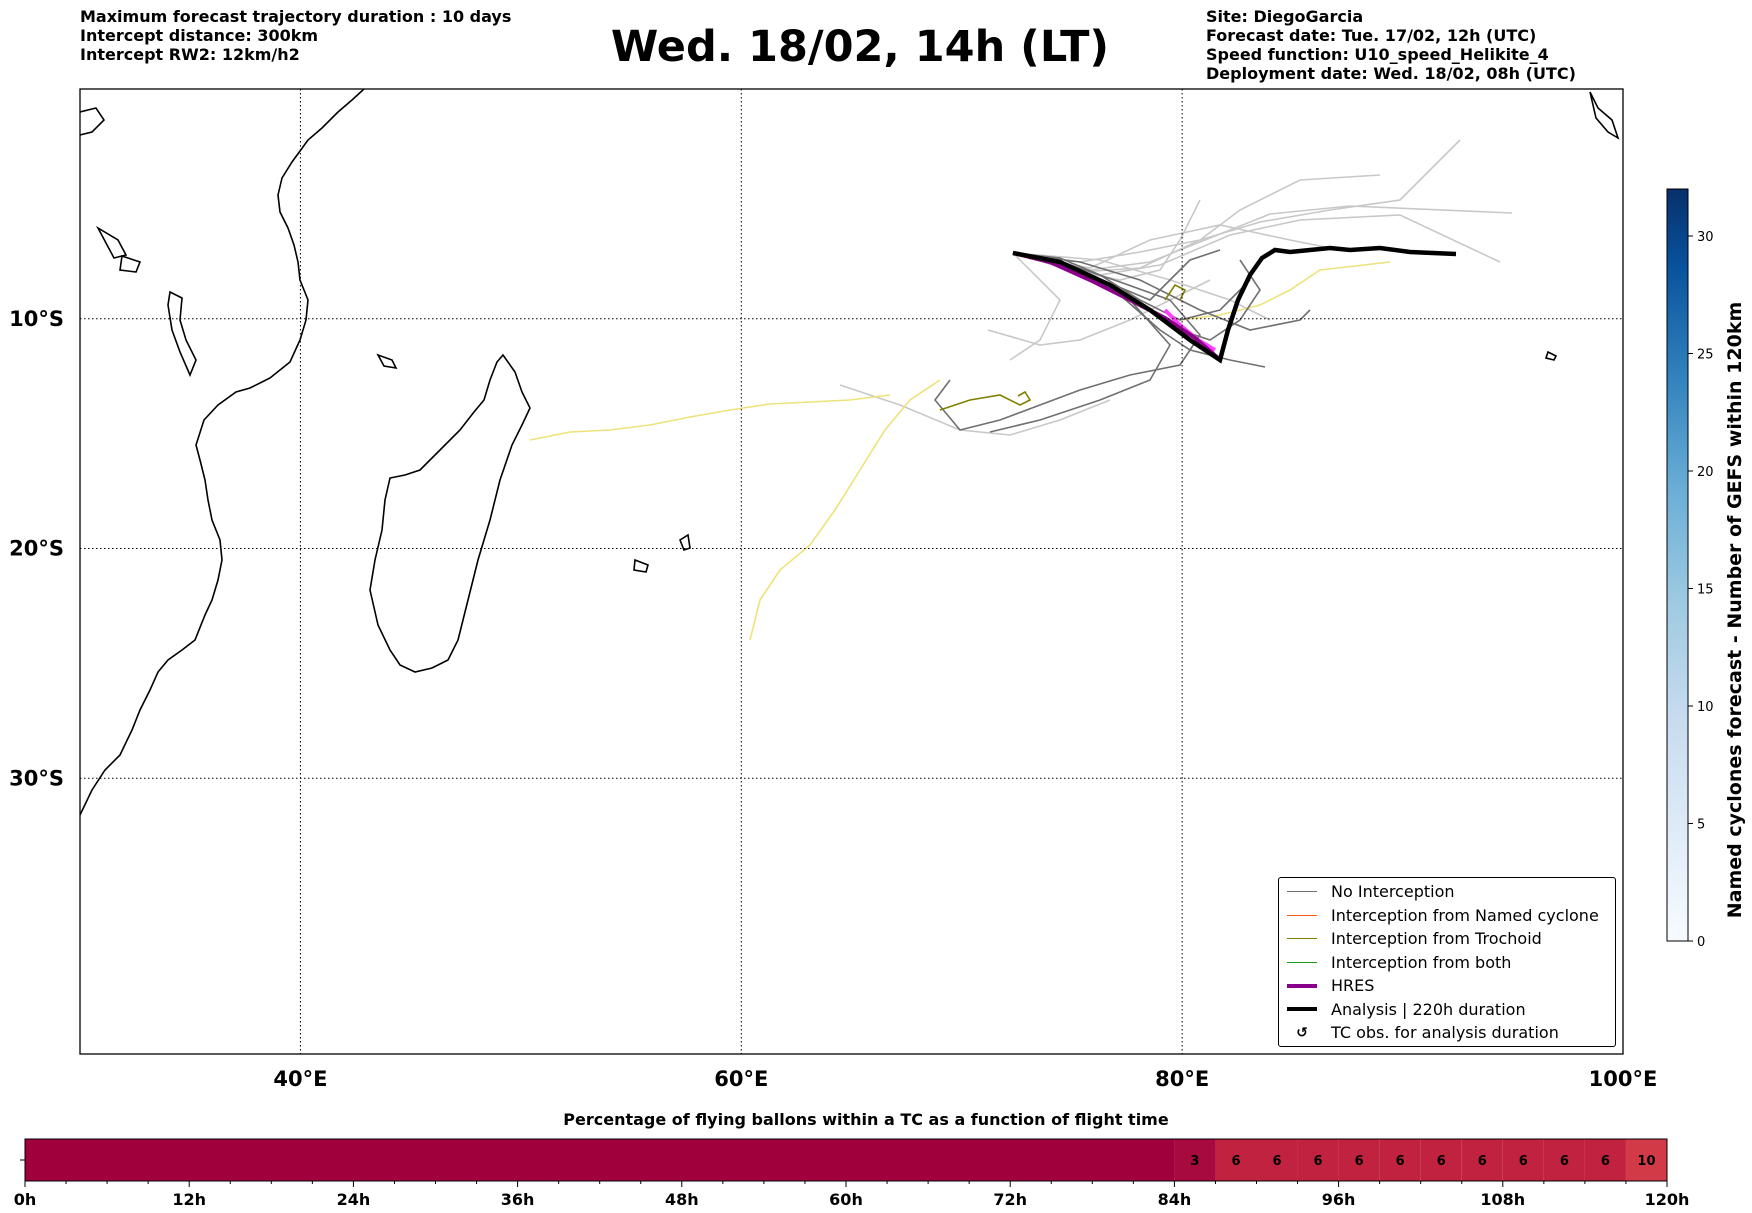 The image size is (1752, 1213). What do you see at coordinates (36, 778) in the screenshot?
I see `lat-tick-label: 30°S` at bounding box center [36, 778].